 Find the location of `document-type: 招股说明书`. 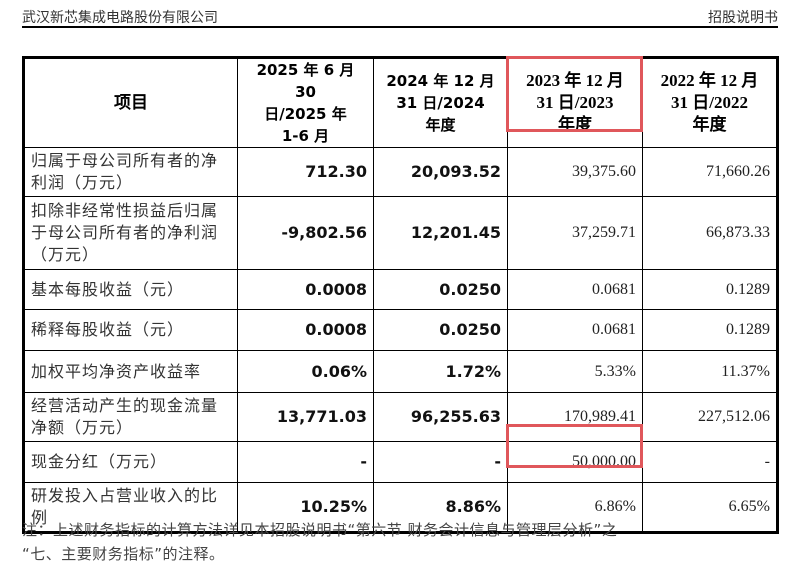

document-type: 招股说明书 is located at coordinates (743, 18).